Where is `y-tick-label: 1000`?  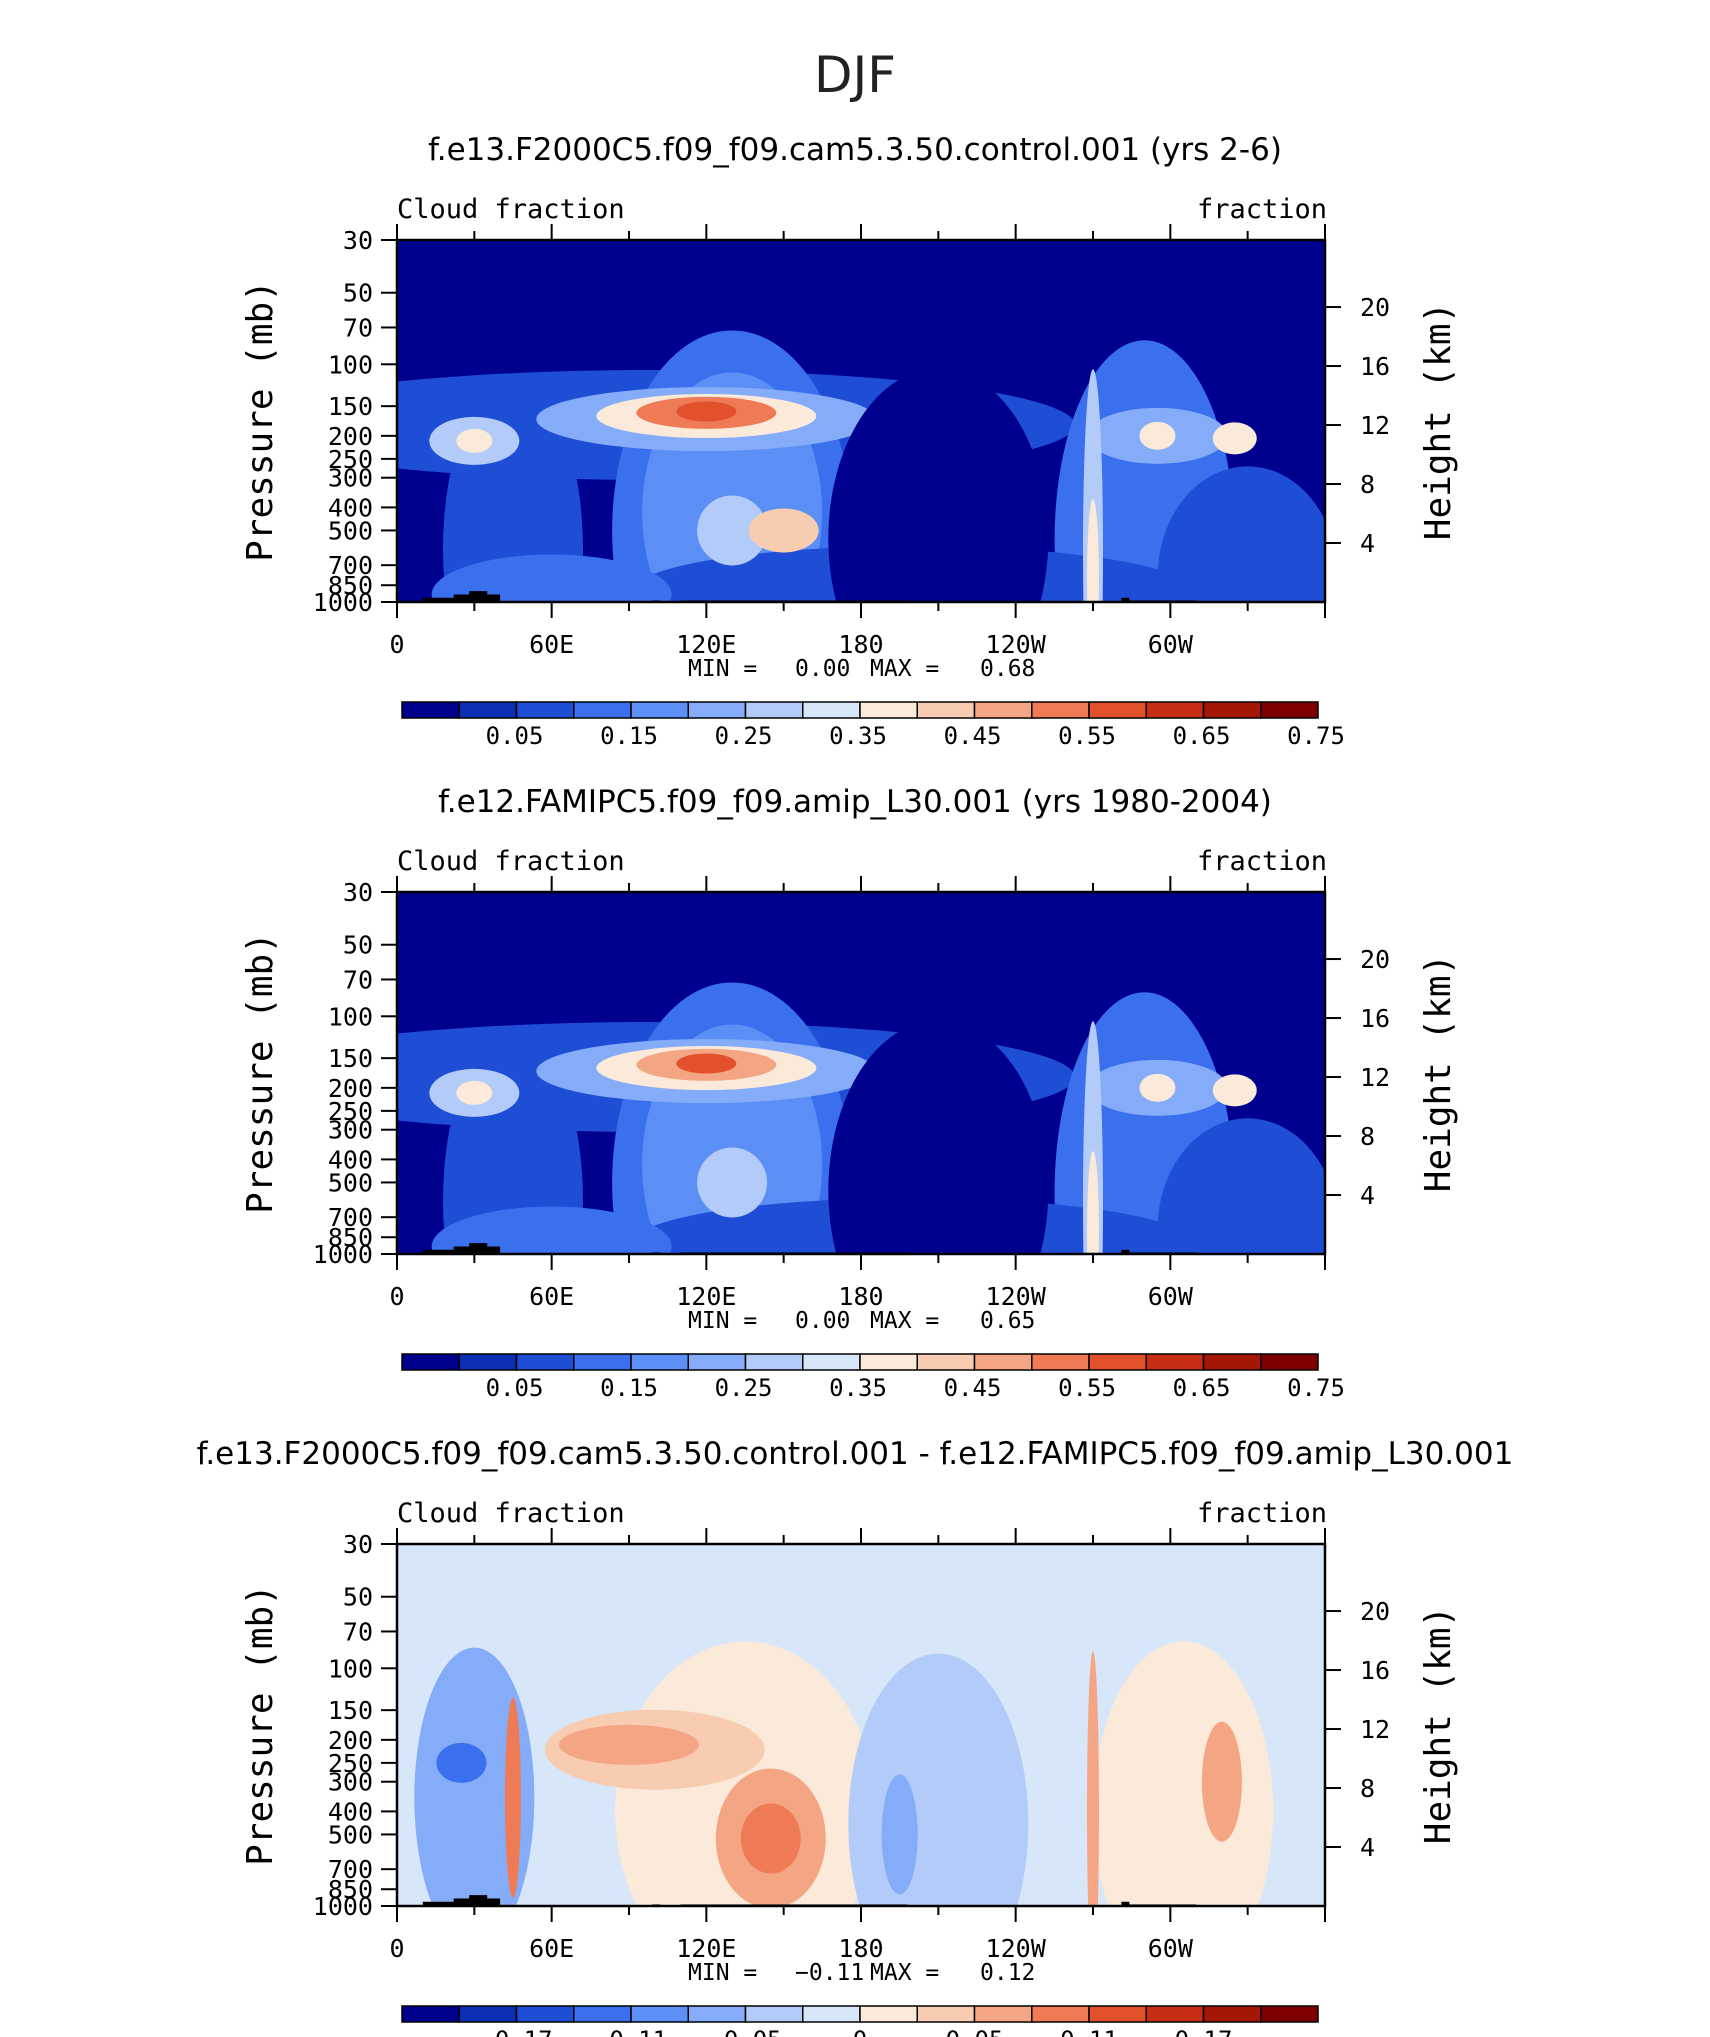
y-tick-label: 1000 is located at coordinates (343, 1254).